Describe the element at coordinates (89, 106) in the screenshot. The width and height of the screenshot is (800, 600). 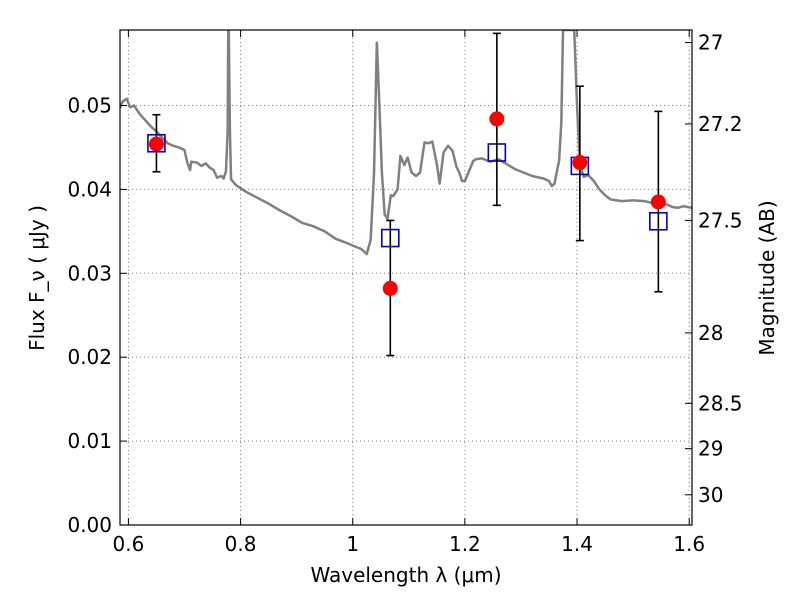
I see `y-tick-label: 0.05` at that location.